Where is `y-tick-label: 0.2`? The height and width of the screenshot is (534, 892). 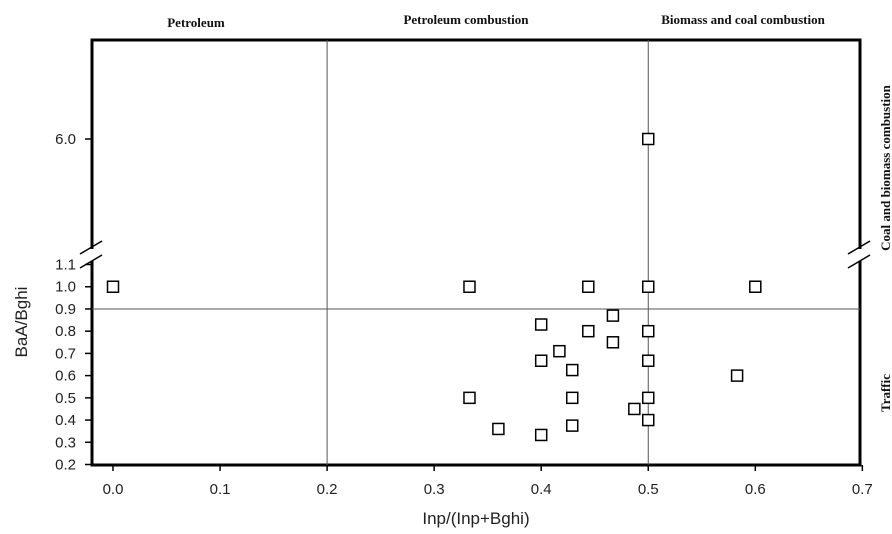
y-tick-label: 0.2 is located at coordinates (65, 465).